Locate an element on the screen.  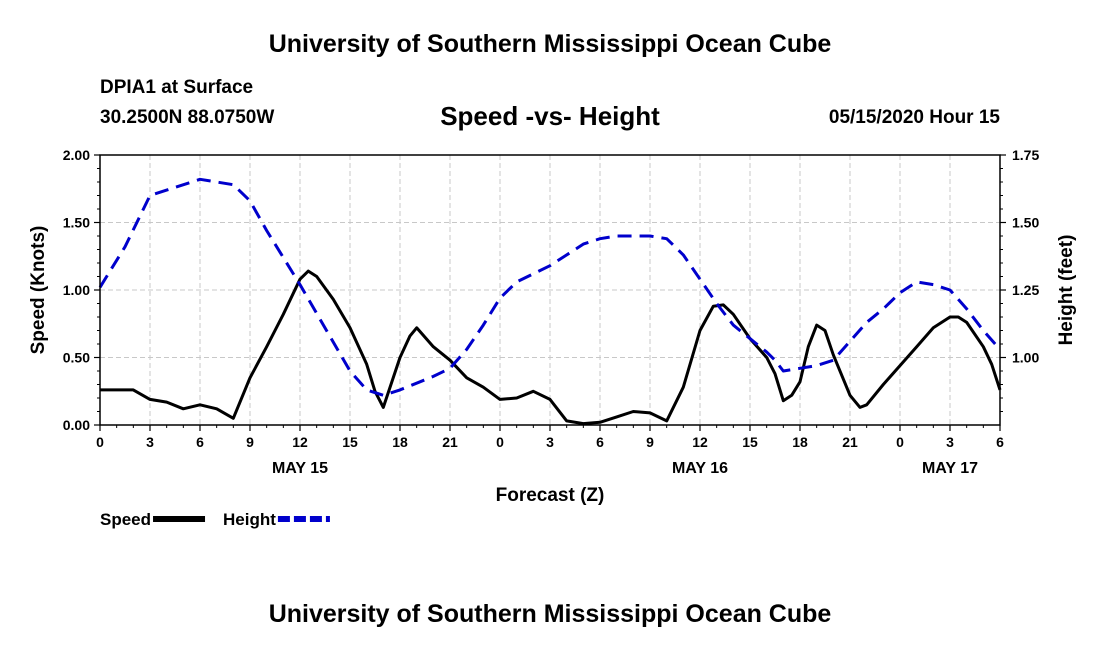
legend-label-speed: Speed is located at coordinates (125, 519).